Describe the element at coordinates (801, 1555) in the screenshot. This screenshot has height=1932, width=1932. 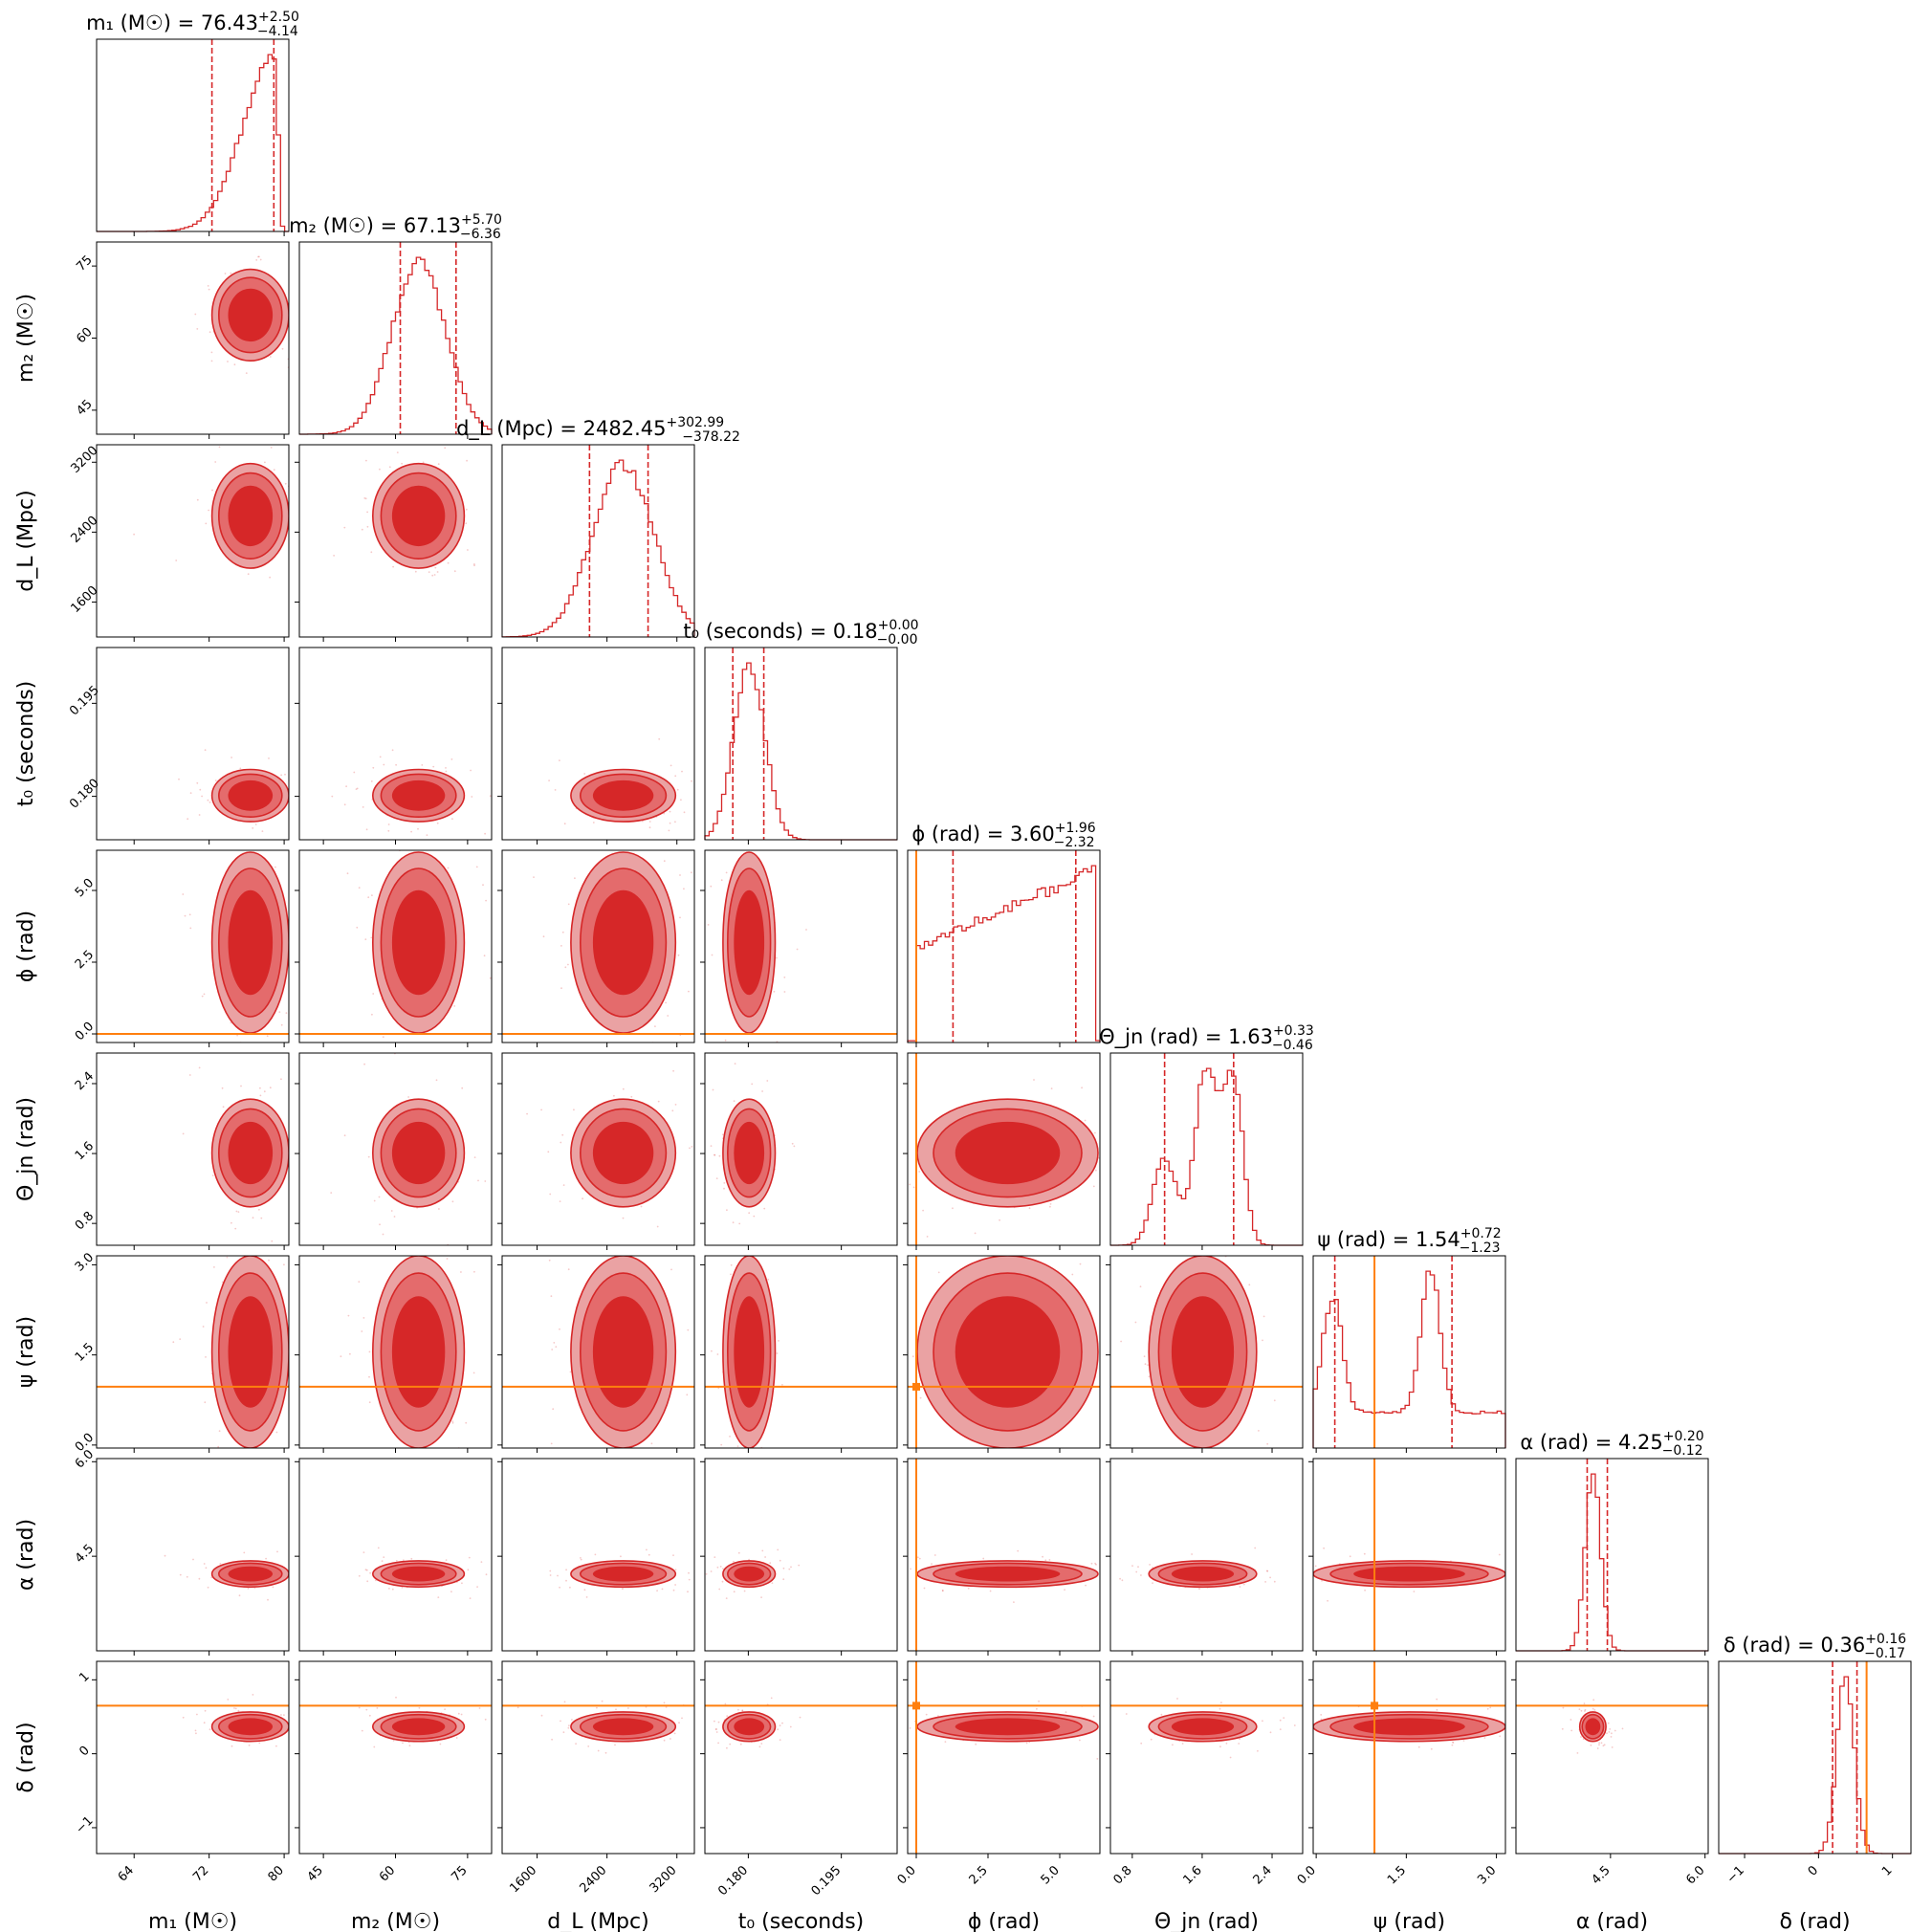
I see `panel-alpha-vs-t0` at that location.